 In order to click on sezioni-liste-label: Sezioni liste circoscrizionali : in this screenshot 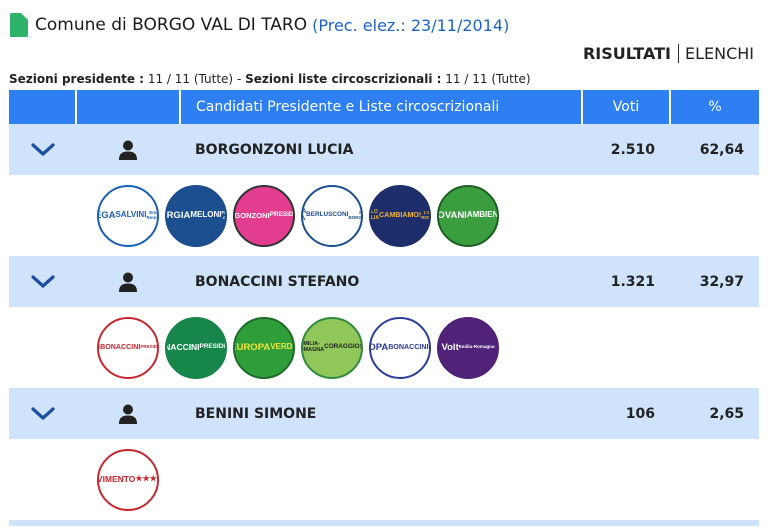, I will do `click(343, 79)`.